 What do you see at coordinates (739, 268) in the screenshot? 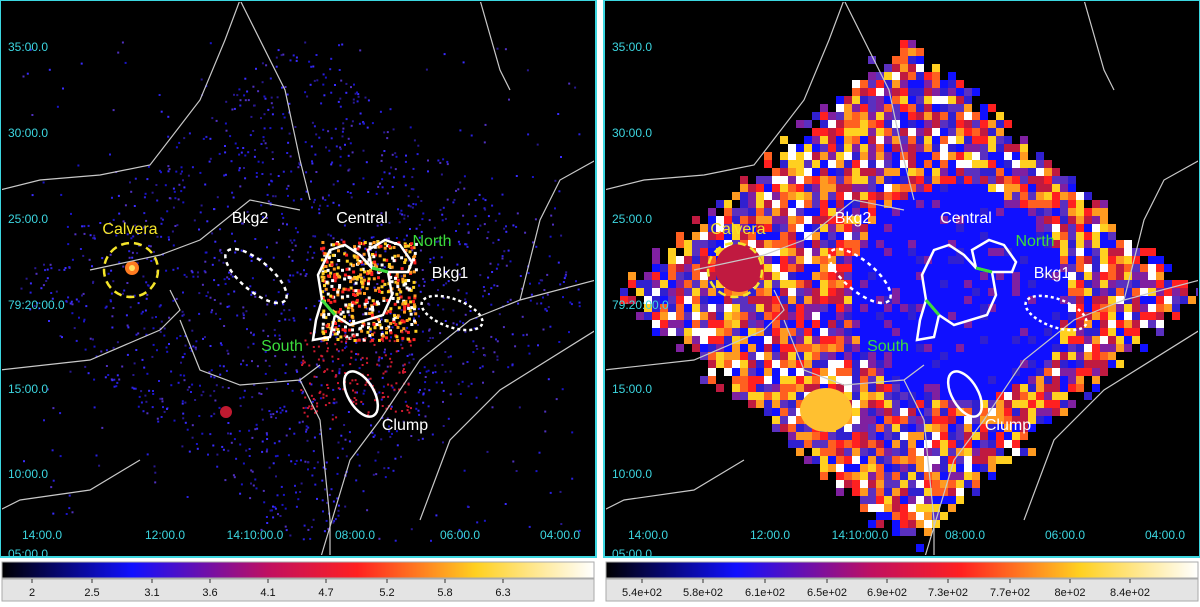
I see `blob` at bounding box center [739, 268].